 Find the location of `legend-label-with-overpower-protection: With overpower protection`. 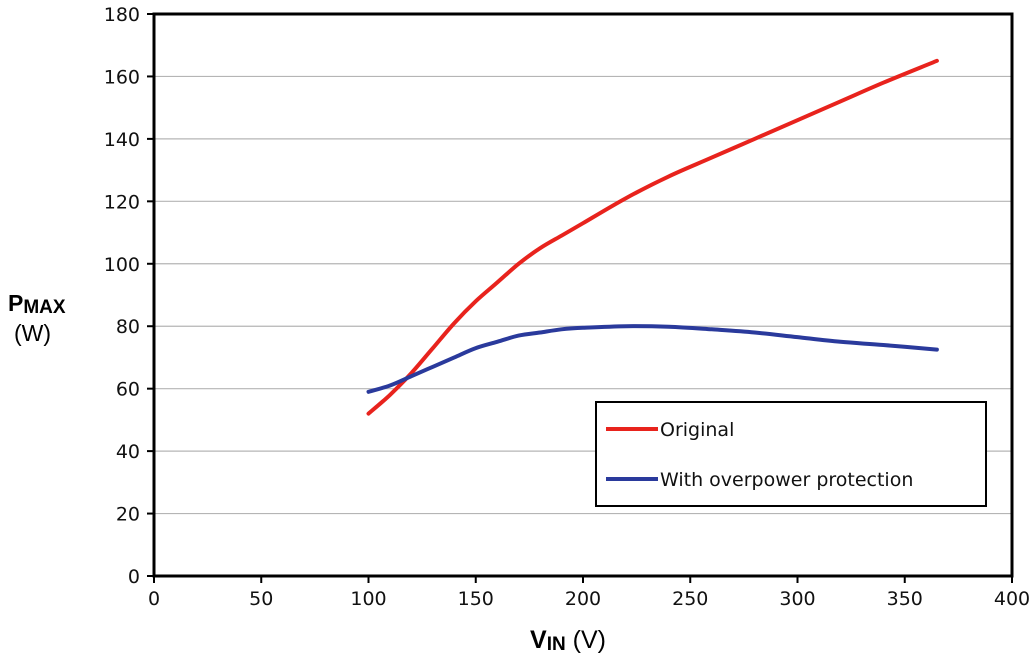

legend-label-with-overpower-protection: With overpower protection is located at coordinates (786, 480).